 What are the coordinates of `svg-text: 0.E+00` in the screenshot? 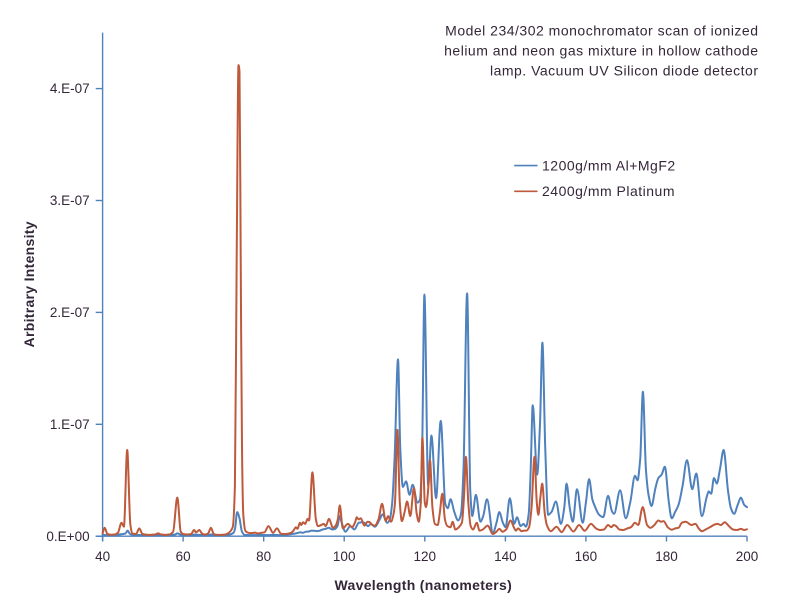 It's located at (67, 536).